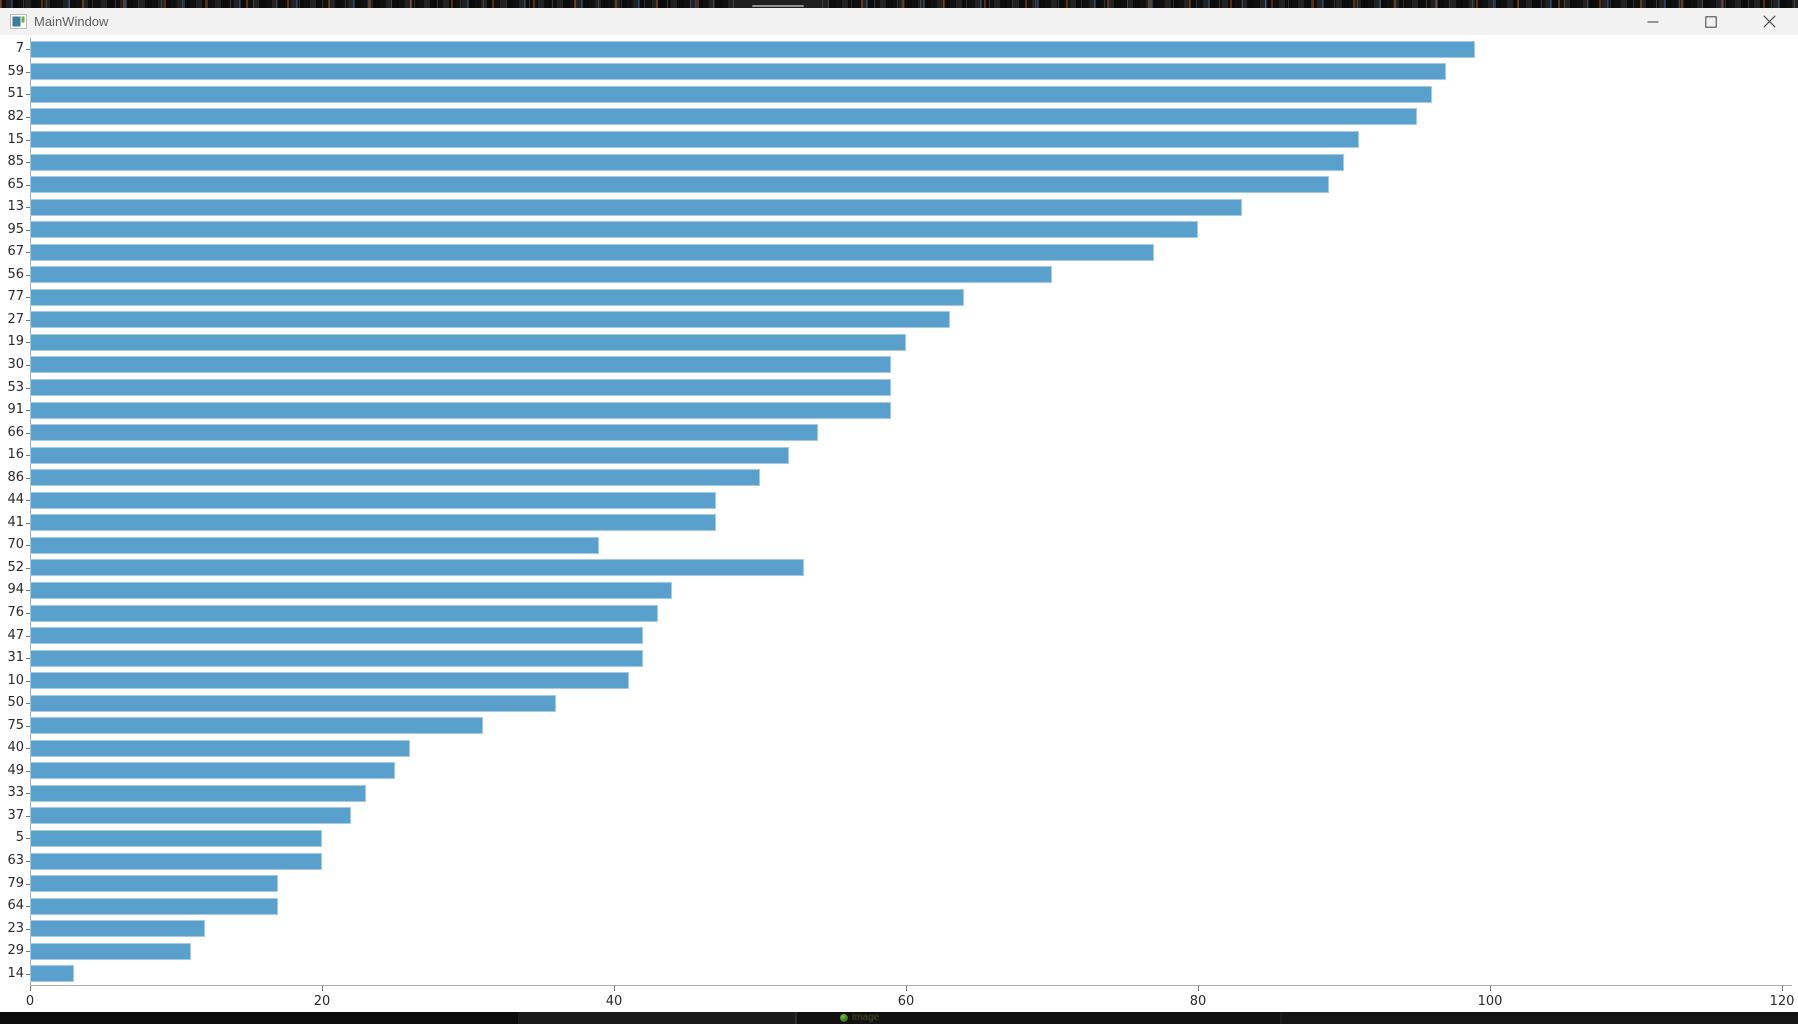 This screenshot has height=1024, width=1798. Describe the element at coordinates (15, 545) in the screenshot. I see `y-tick-label: 70` at that location.